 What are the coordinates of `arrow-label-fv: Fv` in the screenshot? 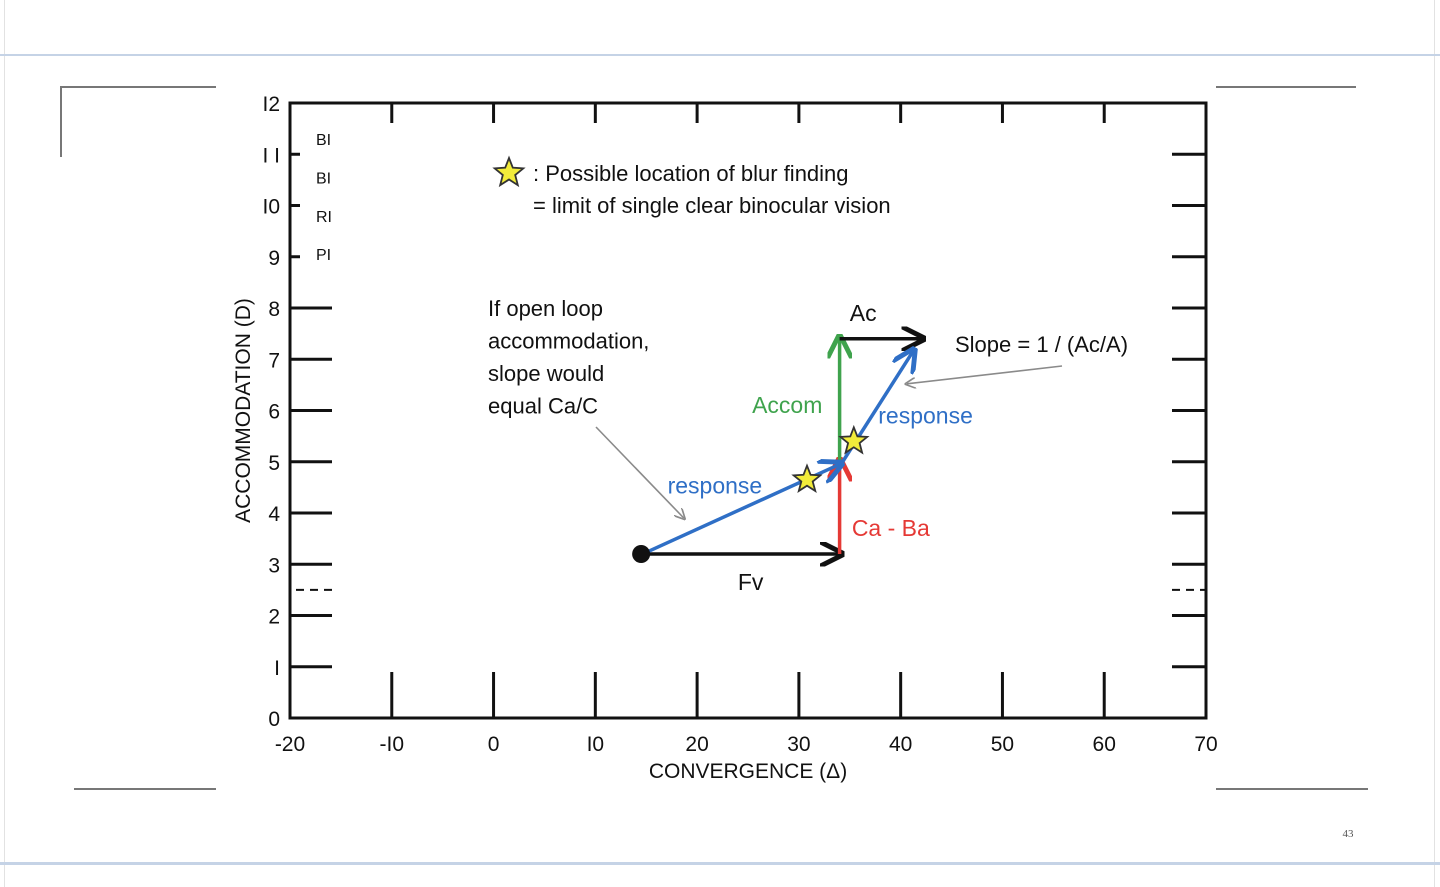 It's located at (751, 582).